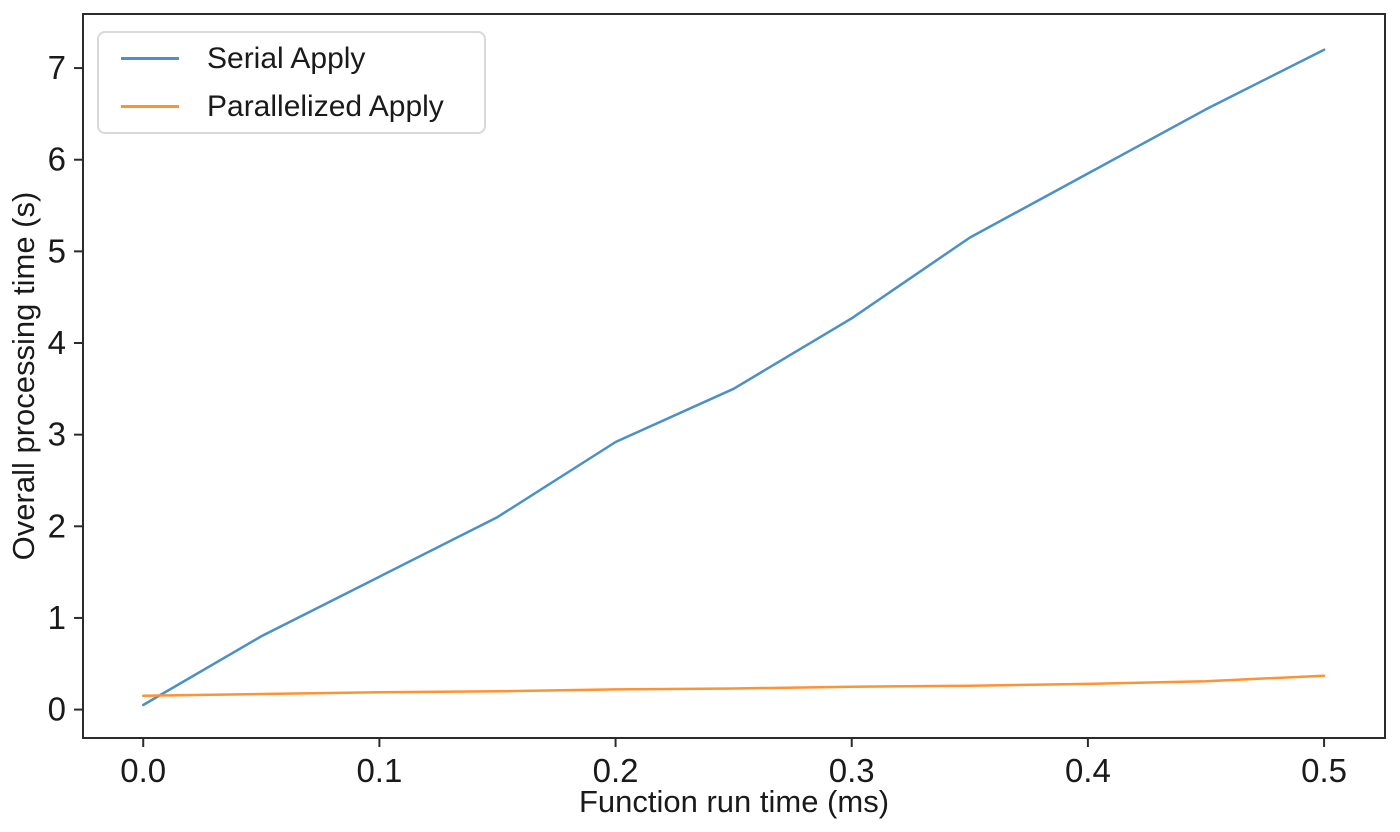  I want to click on x-tick-label: 0.3, so click(852, 770).